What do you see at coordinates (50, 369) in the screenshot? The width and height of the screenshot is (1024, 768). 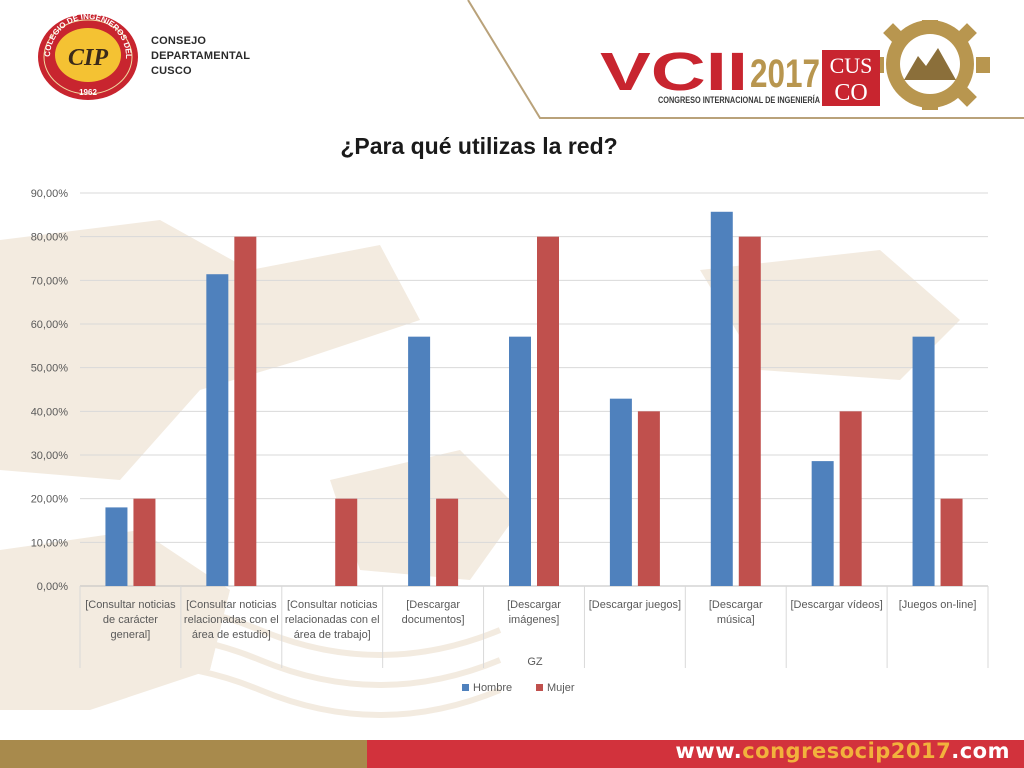 I see `y-tick-label: 50,00%` at bounding box center [50, 369].